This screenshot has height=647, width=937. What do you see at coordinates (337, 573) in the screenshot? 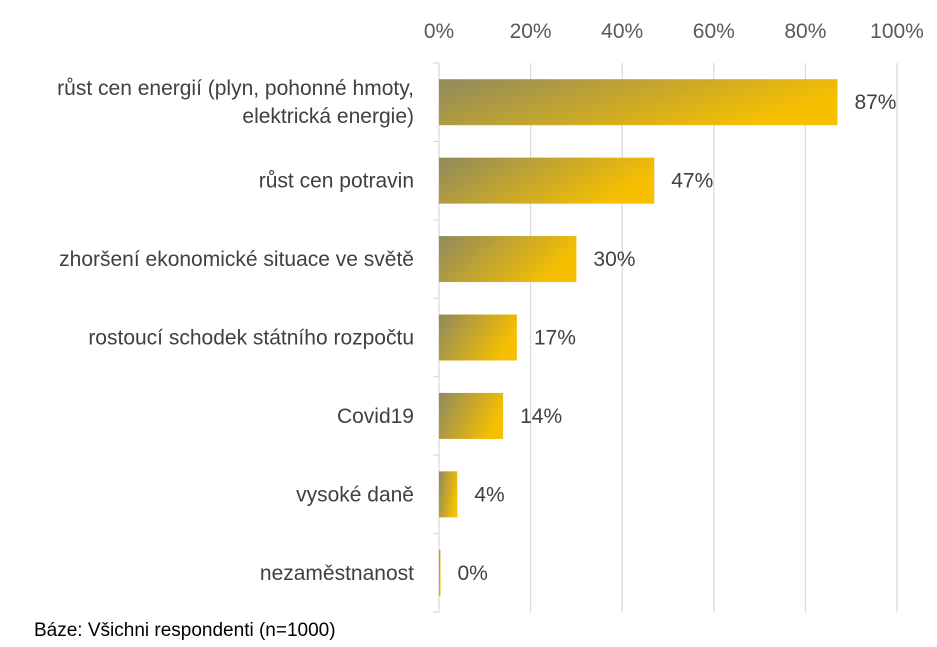
I see `category-label: nezaměstnanost` at bounding box center [337, 573].